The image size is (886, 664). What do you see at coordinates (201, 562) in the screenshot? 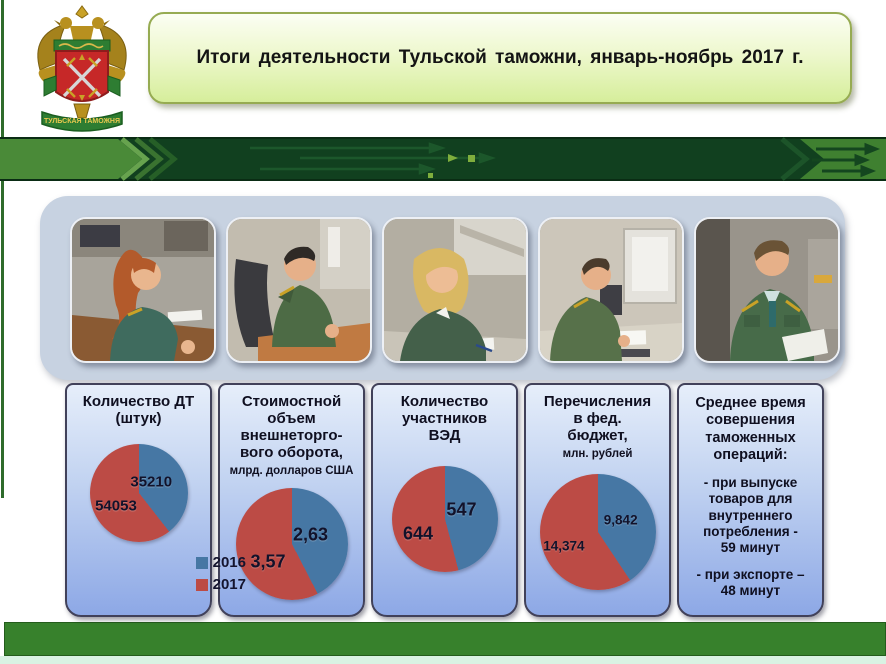
I see `legend-swatch-2016` at bounding box center [201, 562].